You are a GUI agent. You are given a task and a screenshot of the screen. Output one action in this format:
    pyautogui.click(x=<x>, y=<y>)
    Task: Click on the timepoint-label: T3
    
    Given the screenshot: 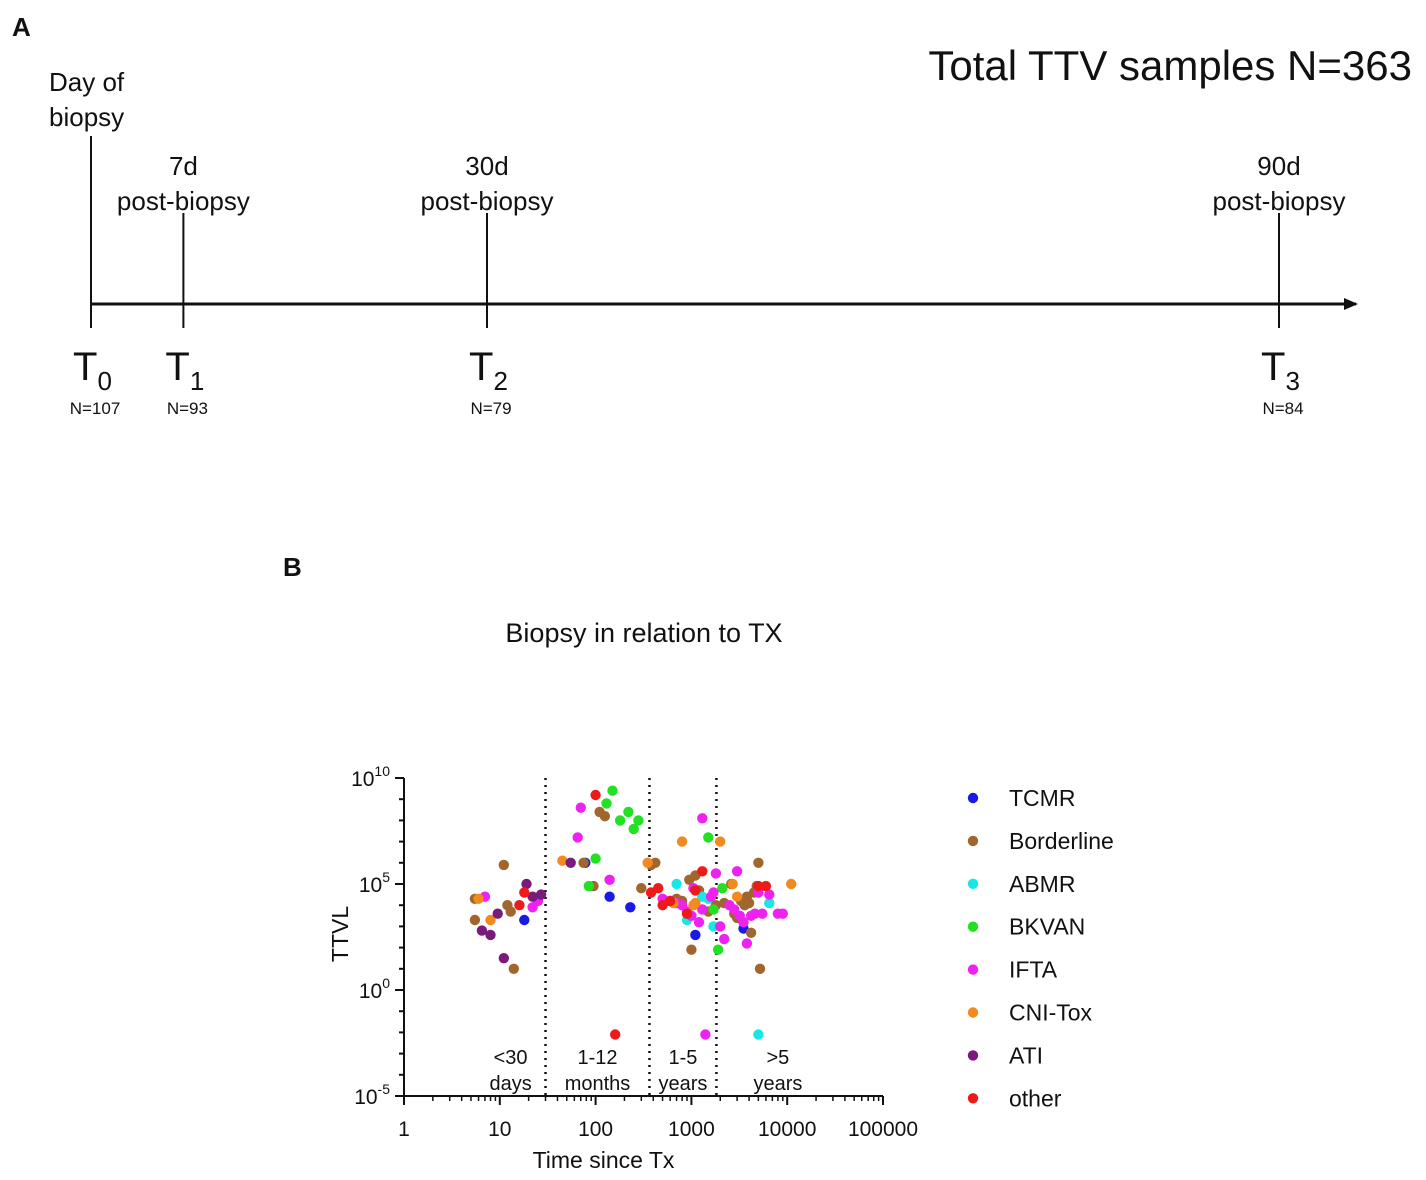 What is the action you would take?
    pyautogui.click(x=1280, y=370)
    